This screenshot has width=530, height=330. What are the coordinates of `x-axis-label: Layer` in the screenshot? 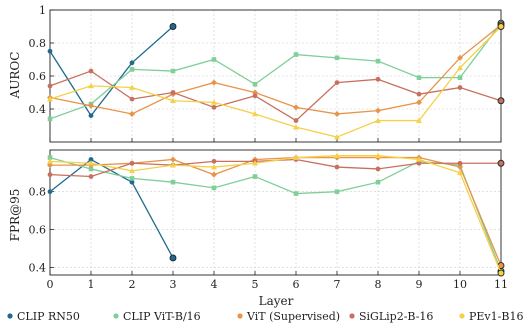 It's located at (276, 301).